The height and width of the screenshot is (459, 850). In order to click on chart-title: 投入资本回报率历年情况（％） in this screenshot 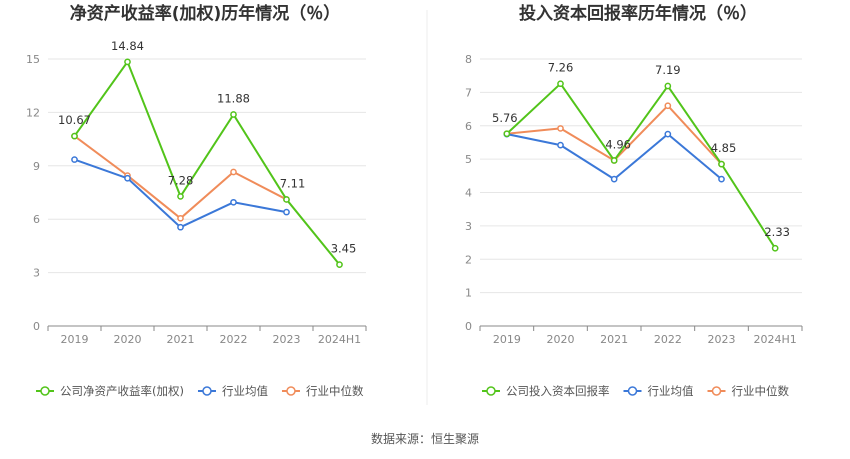, I will do `click(638, 13)`.